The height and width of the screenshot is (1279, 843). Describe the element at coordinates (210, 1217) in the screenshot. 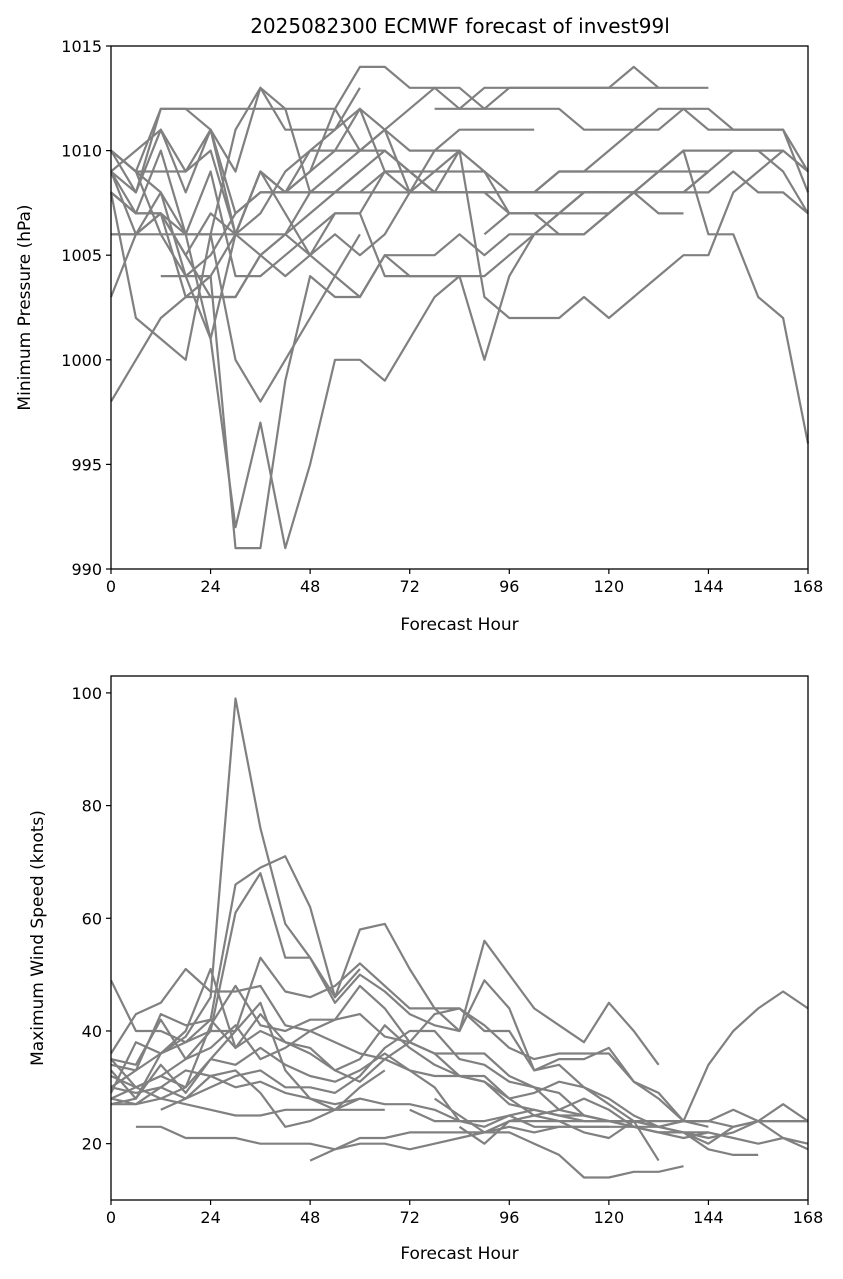

I see `wind-x-tick-label: 24` at that location.